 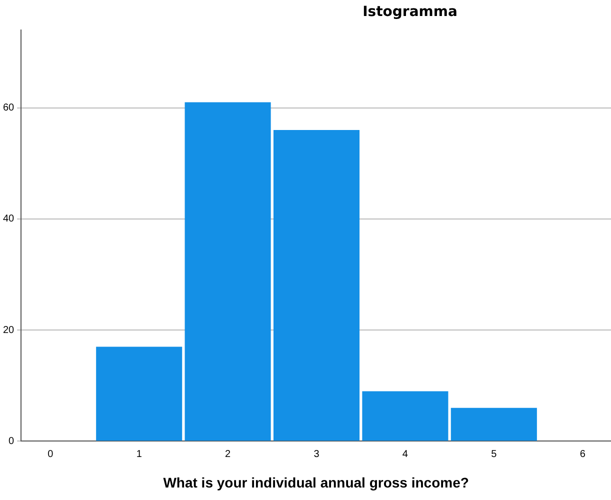 What do you see at coordinates (9, 330) in the screenshot?
I see `y-tick-label: 20` at bounding box center [9, 330].